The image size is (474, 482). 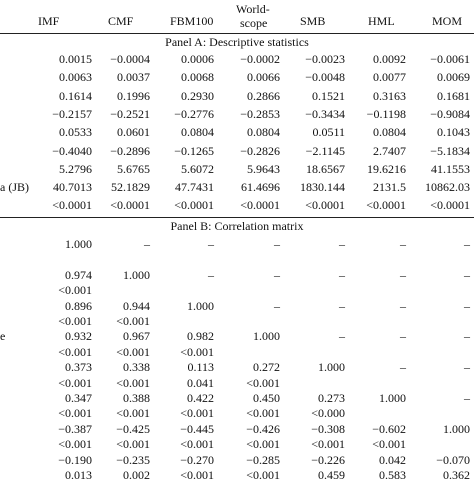 What do you see at coordinates (389, 428) in the screenshot?
I see `panel-b-cell: −0.602` at bounding box center [389, 428].